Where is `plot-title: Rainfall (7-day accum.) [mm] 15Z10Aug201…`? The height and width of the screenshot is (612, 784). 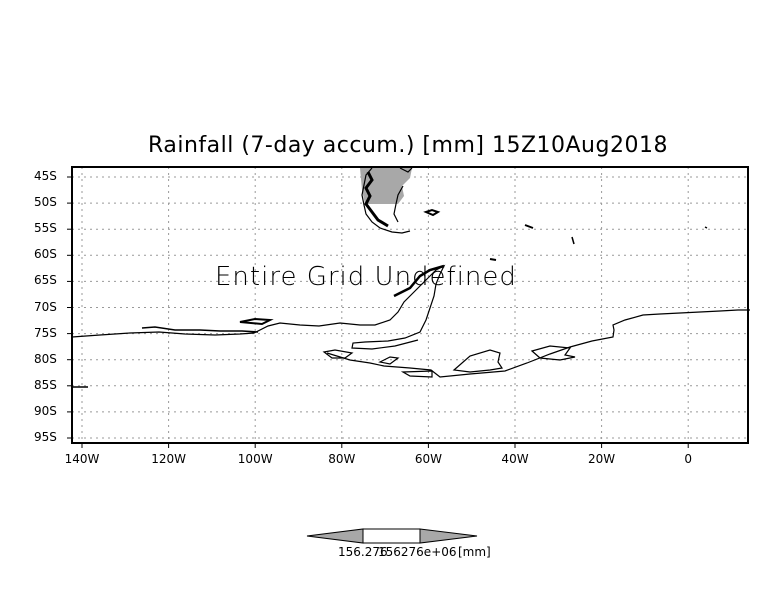 plot-title: Rainfall (7-day accum.) [mm] 15Z10Aug201… is located at coordinates (408, 145).